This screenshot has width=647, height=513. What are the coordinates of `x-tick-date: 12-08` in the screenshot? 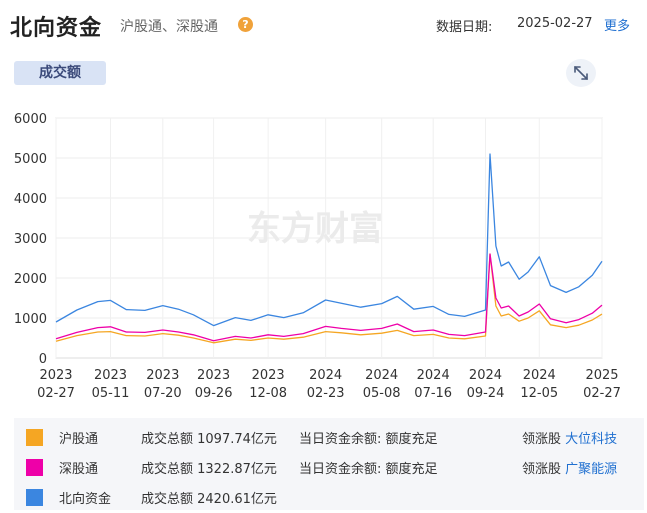 It's located at (268, 393).